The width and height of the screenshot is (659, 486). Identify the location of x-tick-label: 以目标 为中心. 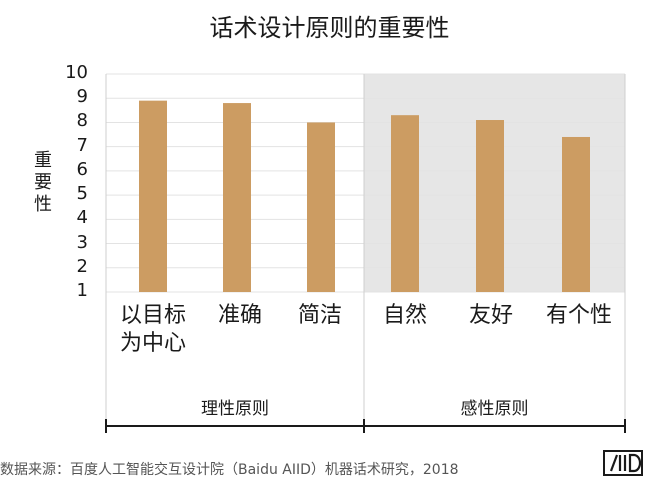
(153, 329).